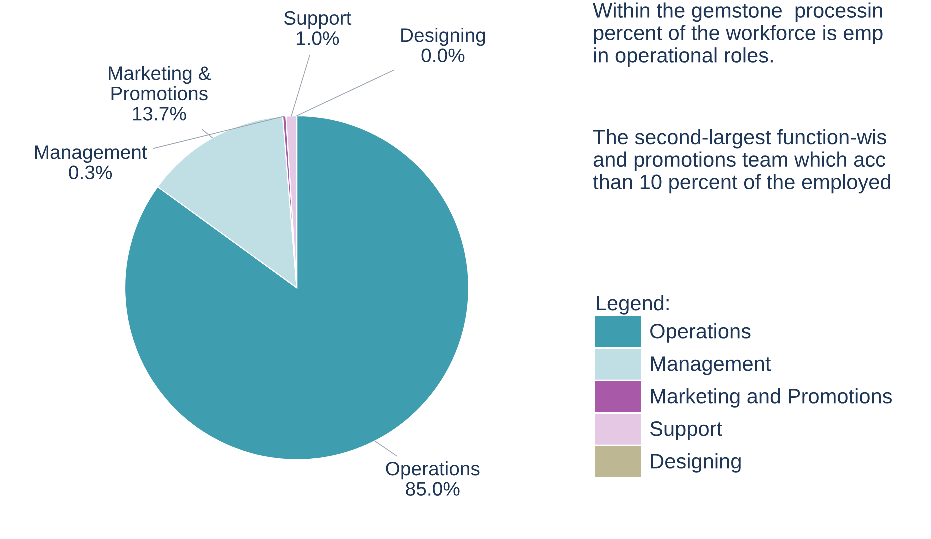 This screenshot has height=539, width=931. I want to click on legend-label: Management, so click(711, 366).